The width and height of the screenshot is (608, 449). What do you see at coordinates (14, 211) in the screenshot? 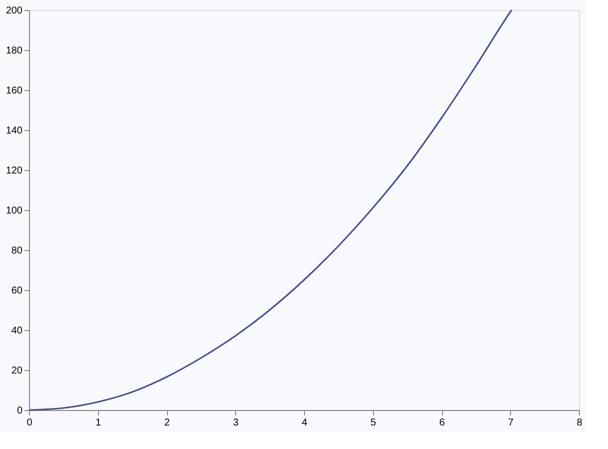
I see `y-tick-label: 100` at bounding box center [14, 211].